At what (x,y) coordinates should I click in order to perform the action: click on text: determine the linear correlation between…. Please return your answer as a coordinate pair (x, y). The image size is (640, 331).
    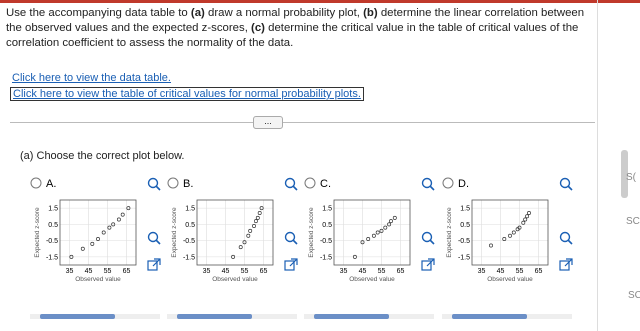
    Looking at the image, I should click on (295, 20).